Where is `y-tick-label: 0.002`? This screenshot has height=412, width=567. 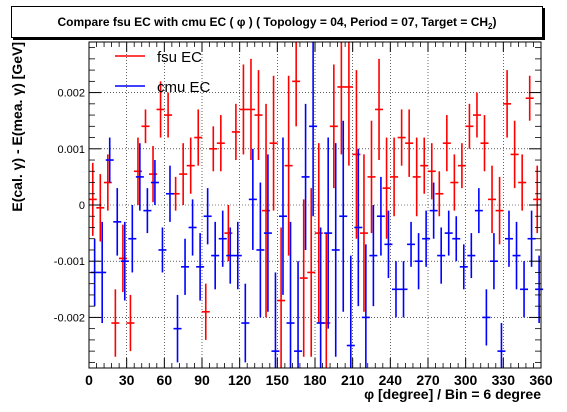
y-tick-label: 0.002 is located at coordinates (71, 94).